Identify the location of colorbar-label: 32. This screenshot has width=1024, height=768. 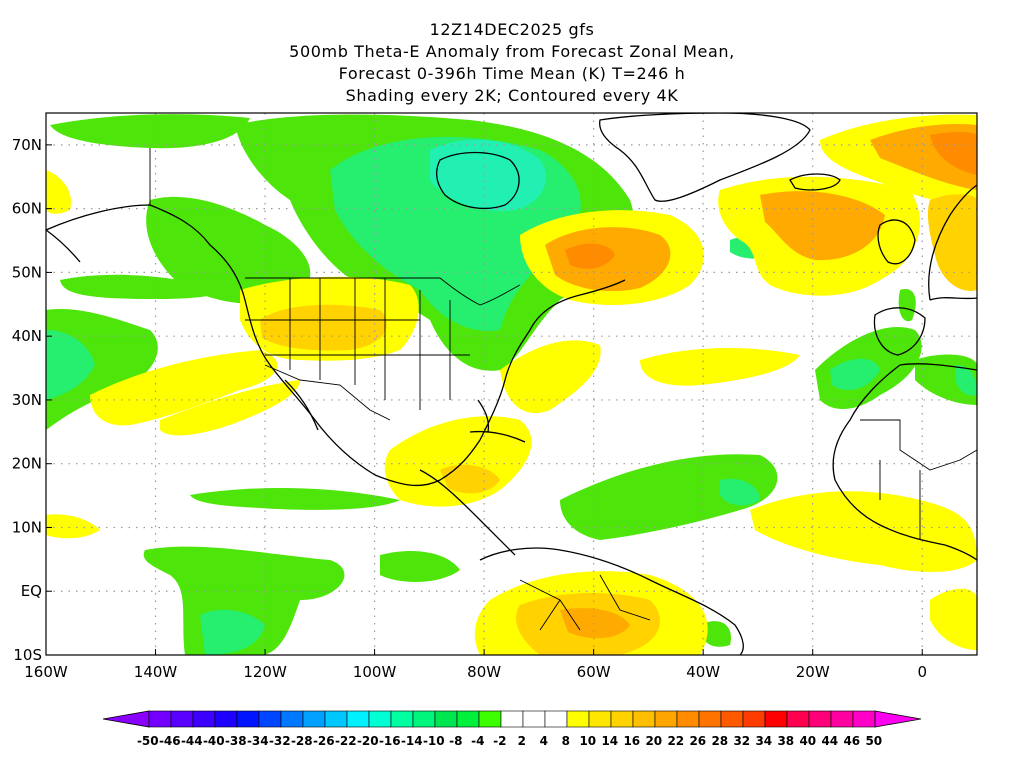
(741, 741).